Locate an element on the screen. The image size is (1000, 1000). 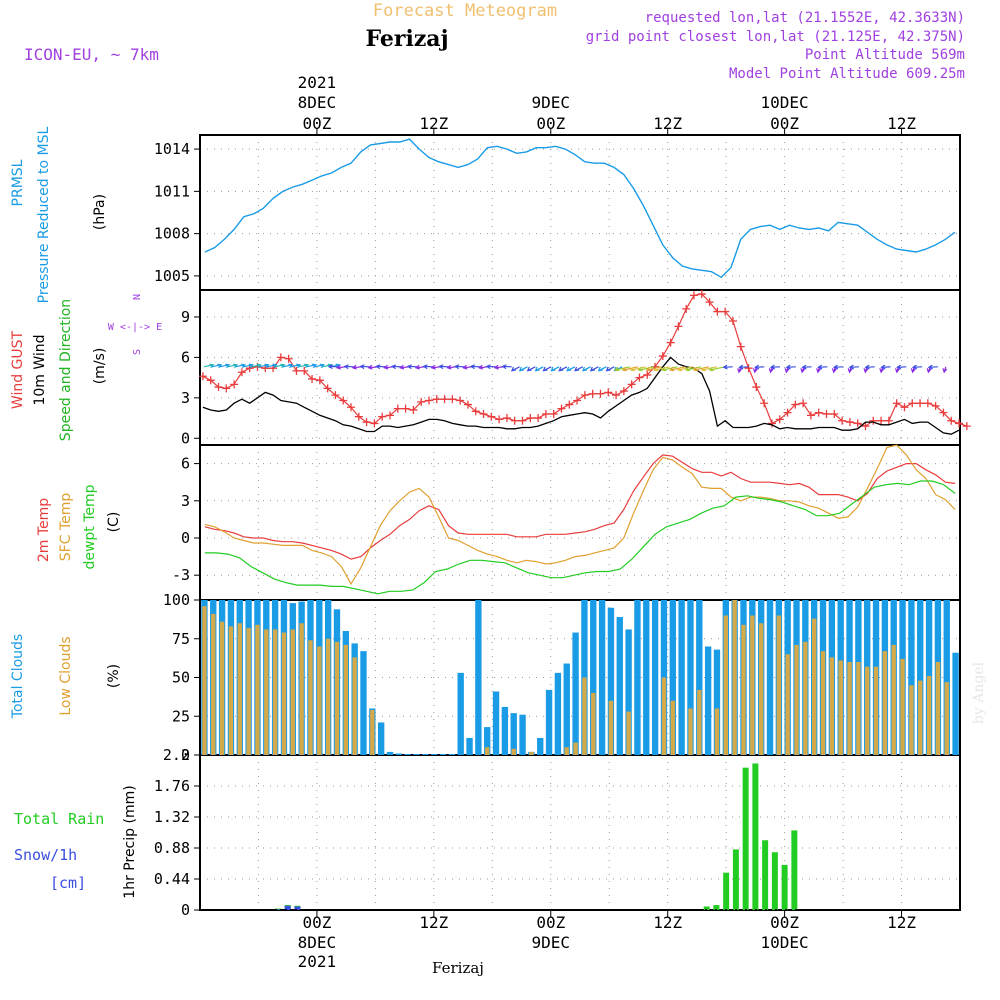
top-axis-label: 00Z is located at coordinates (784, 123).